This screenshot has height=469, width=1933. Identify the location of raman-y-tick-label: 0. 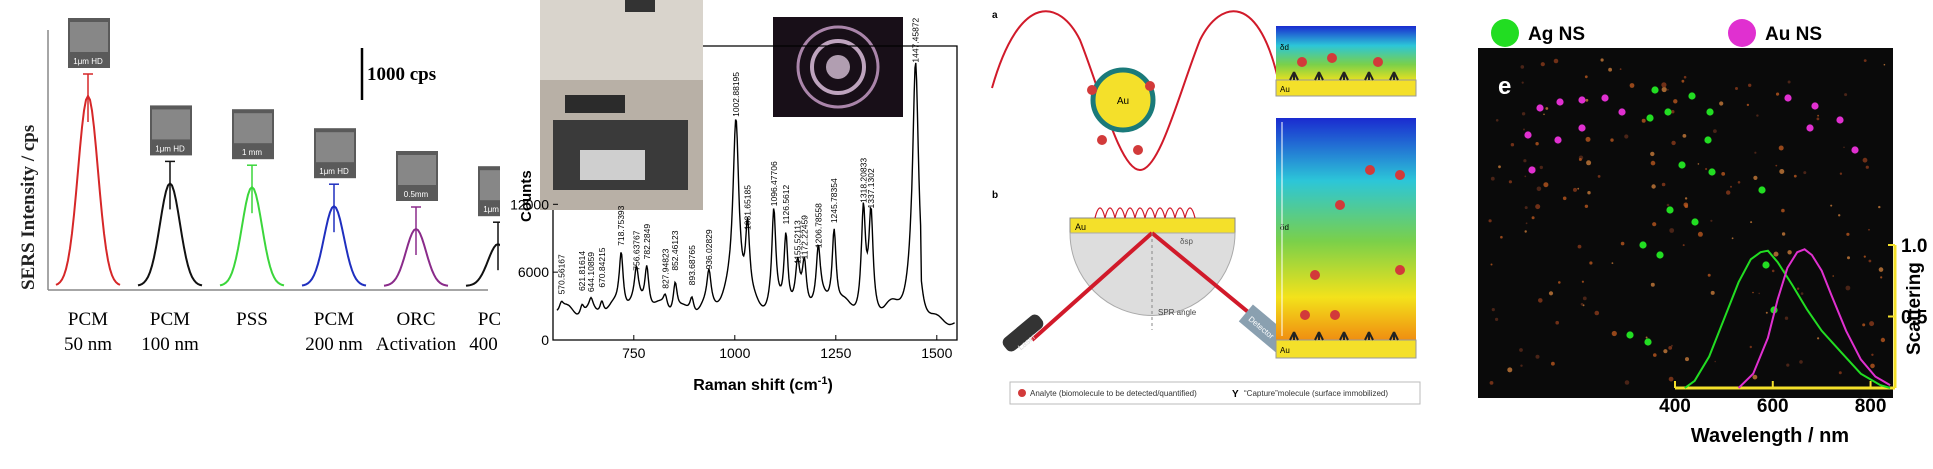
(545, 340).